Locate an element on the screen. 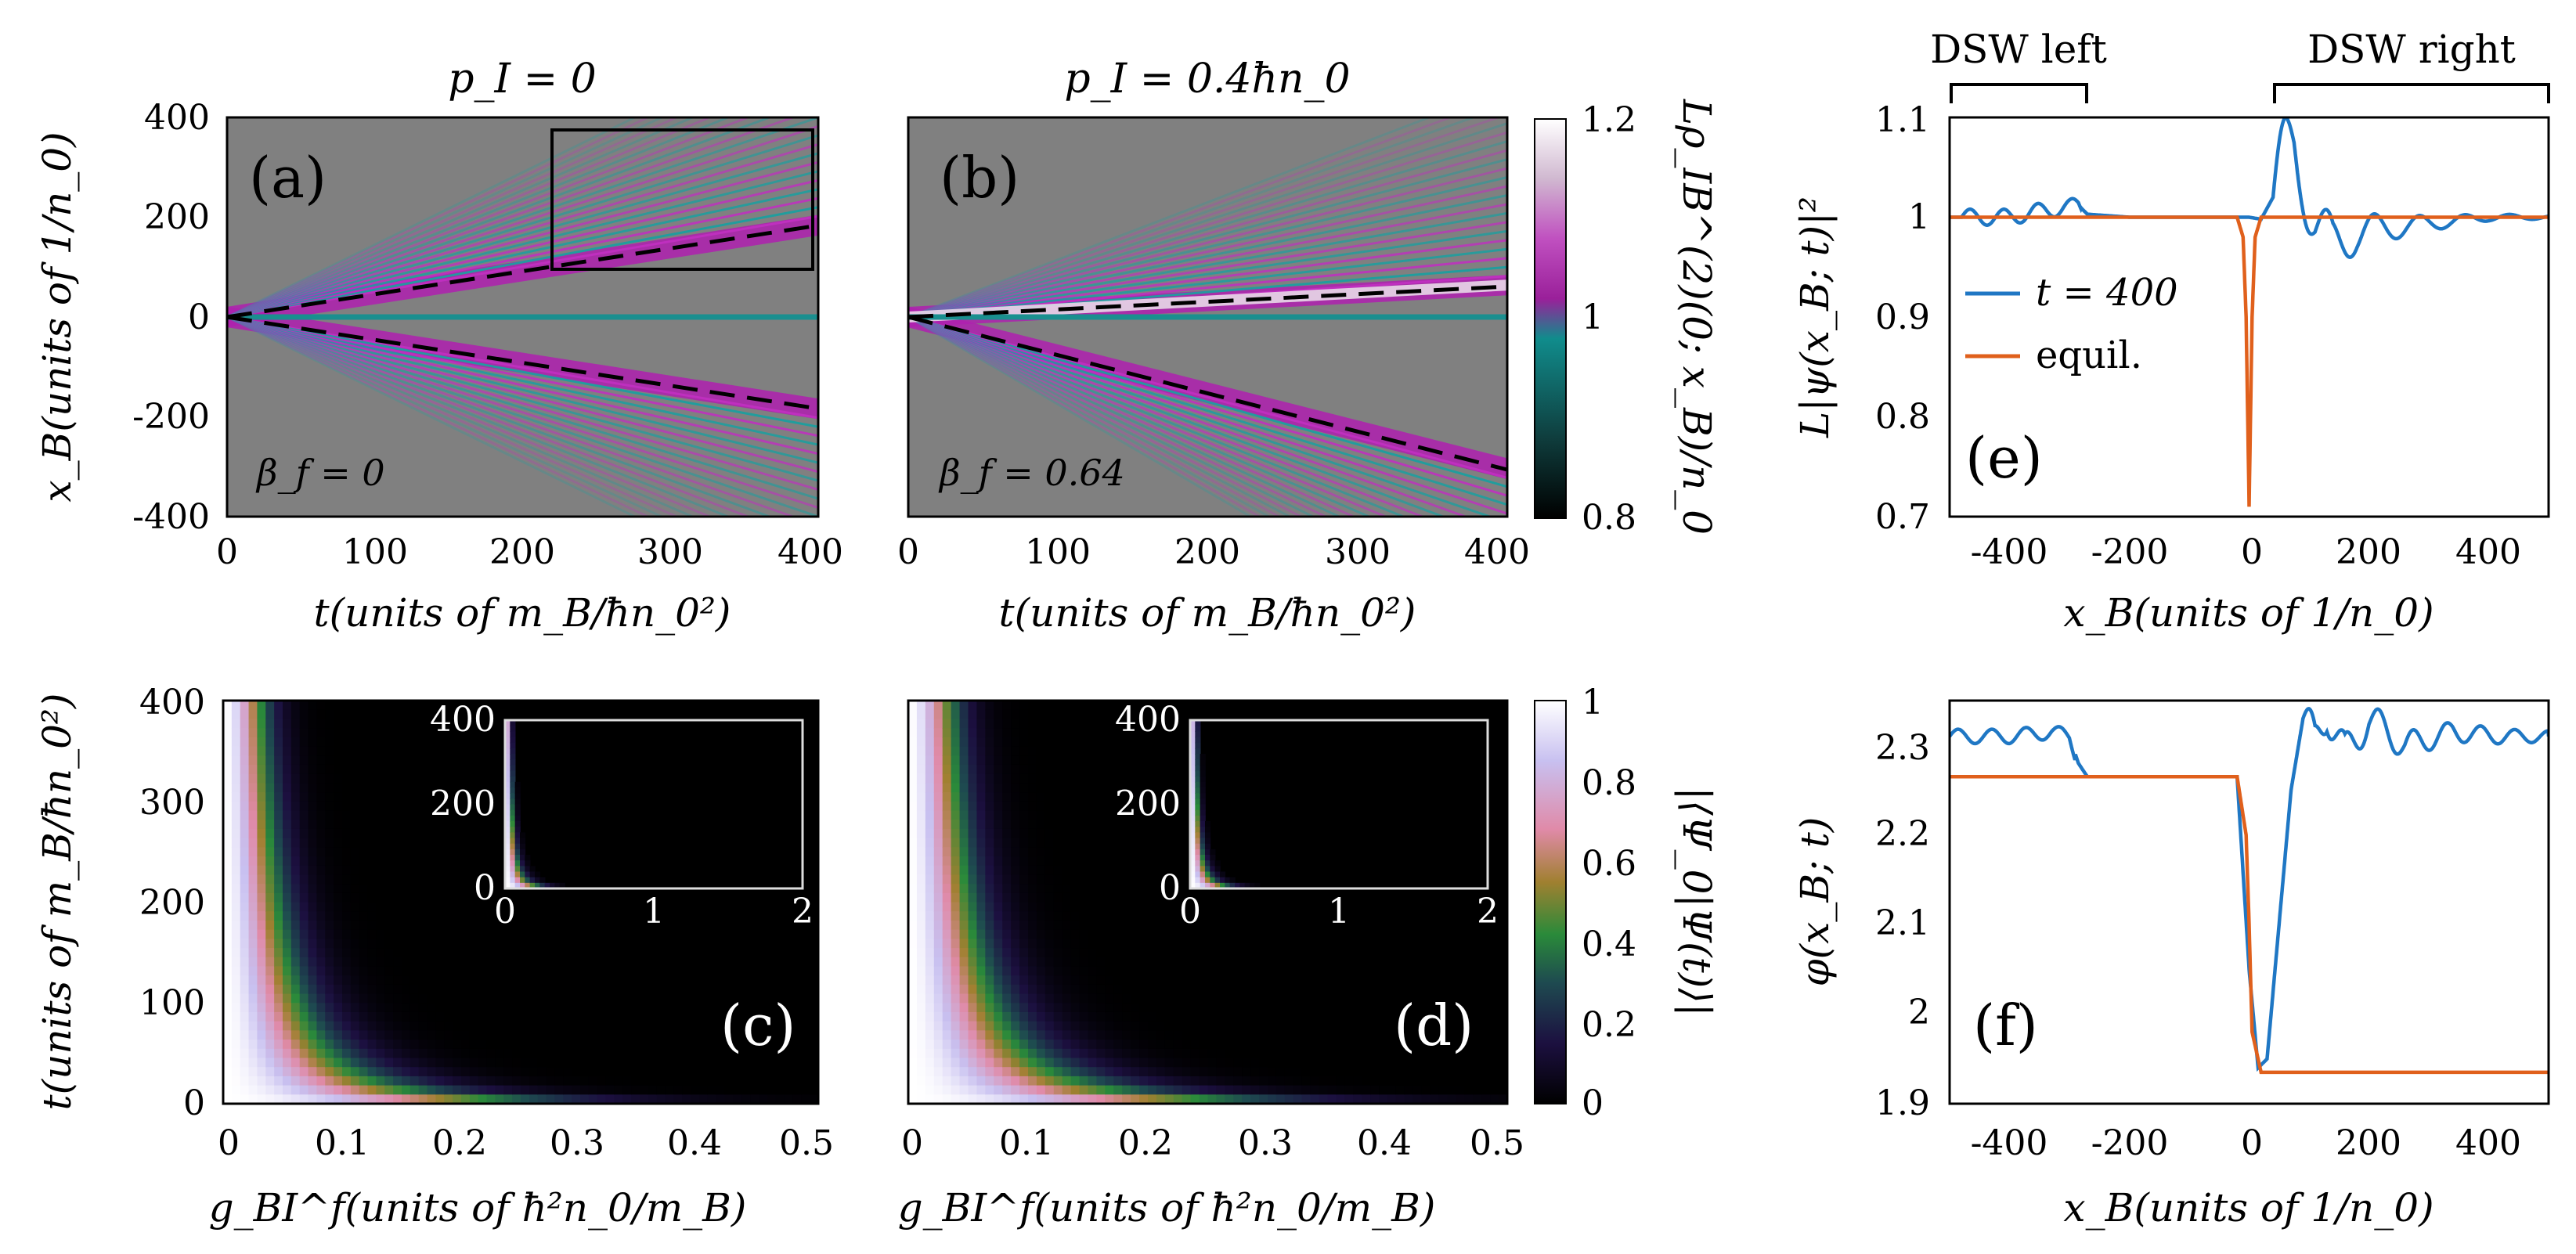  inset-cell is located at coordinates (513, 784).